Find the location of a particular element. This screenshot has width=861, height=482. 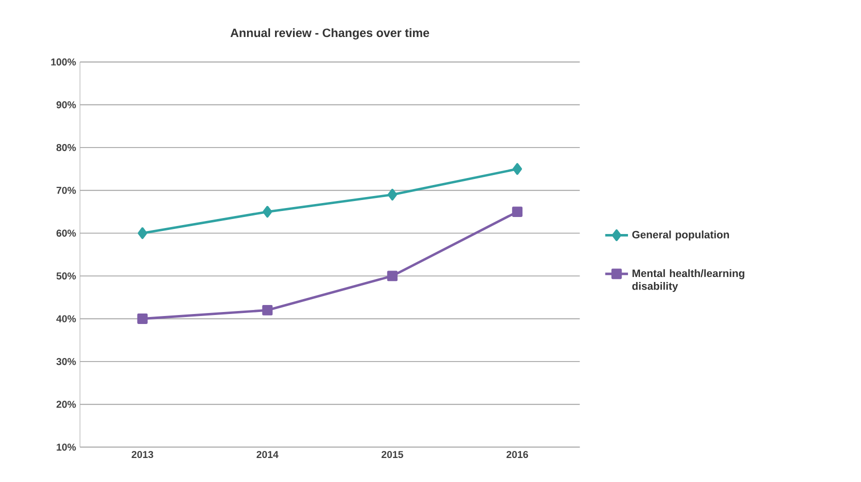

y-tick-label: 90% is located at coordinates (66, 104).